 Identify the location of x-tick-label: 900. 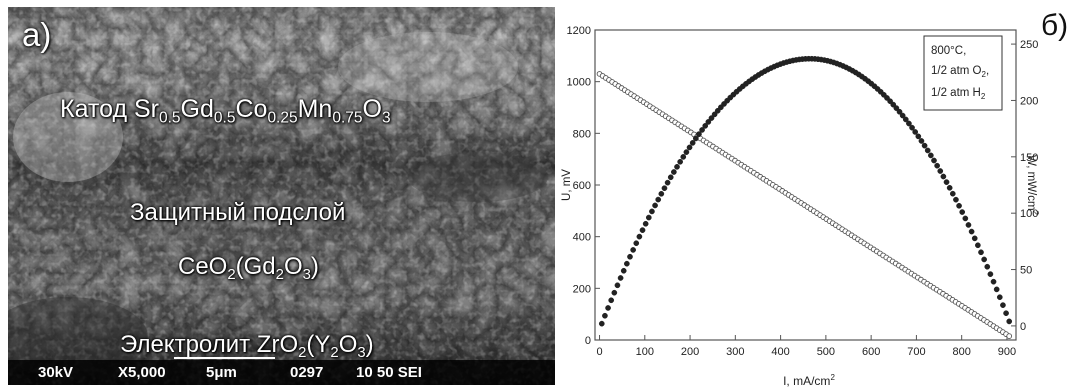
(1007, 352).